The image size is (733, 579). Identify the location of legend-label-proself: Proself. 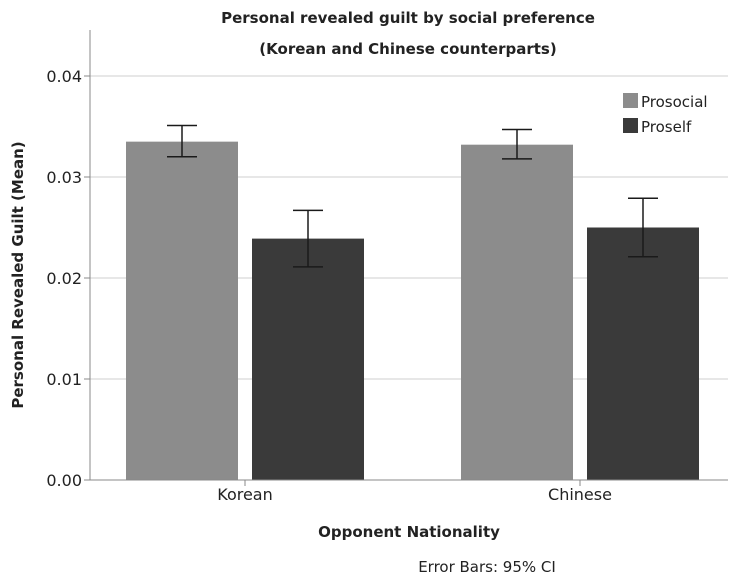
(666, 127).